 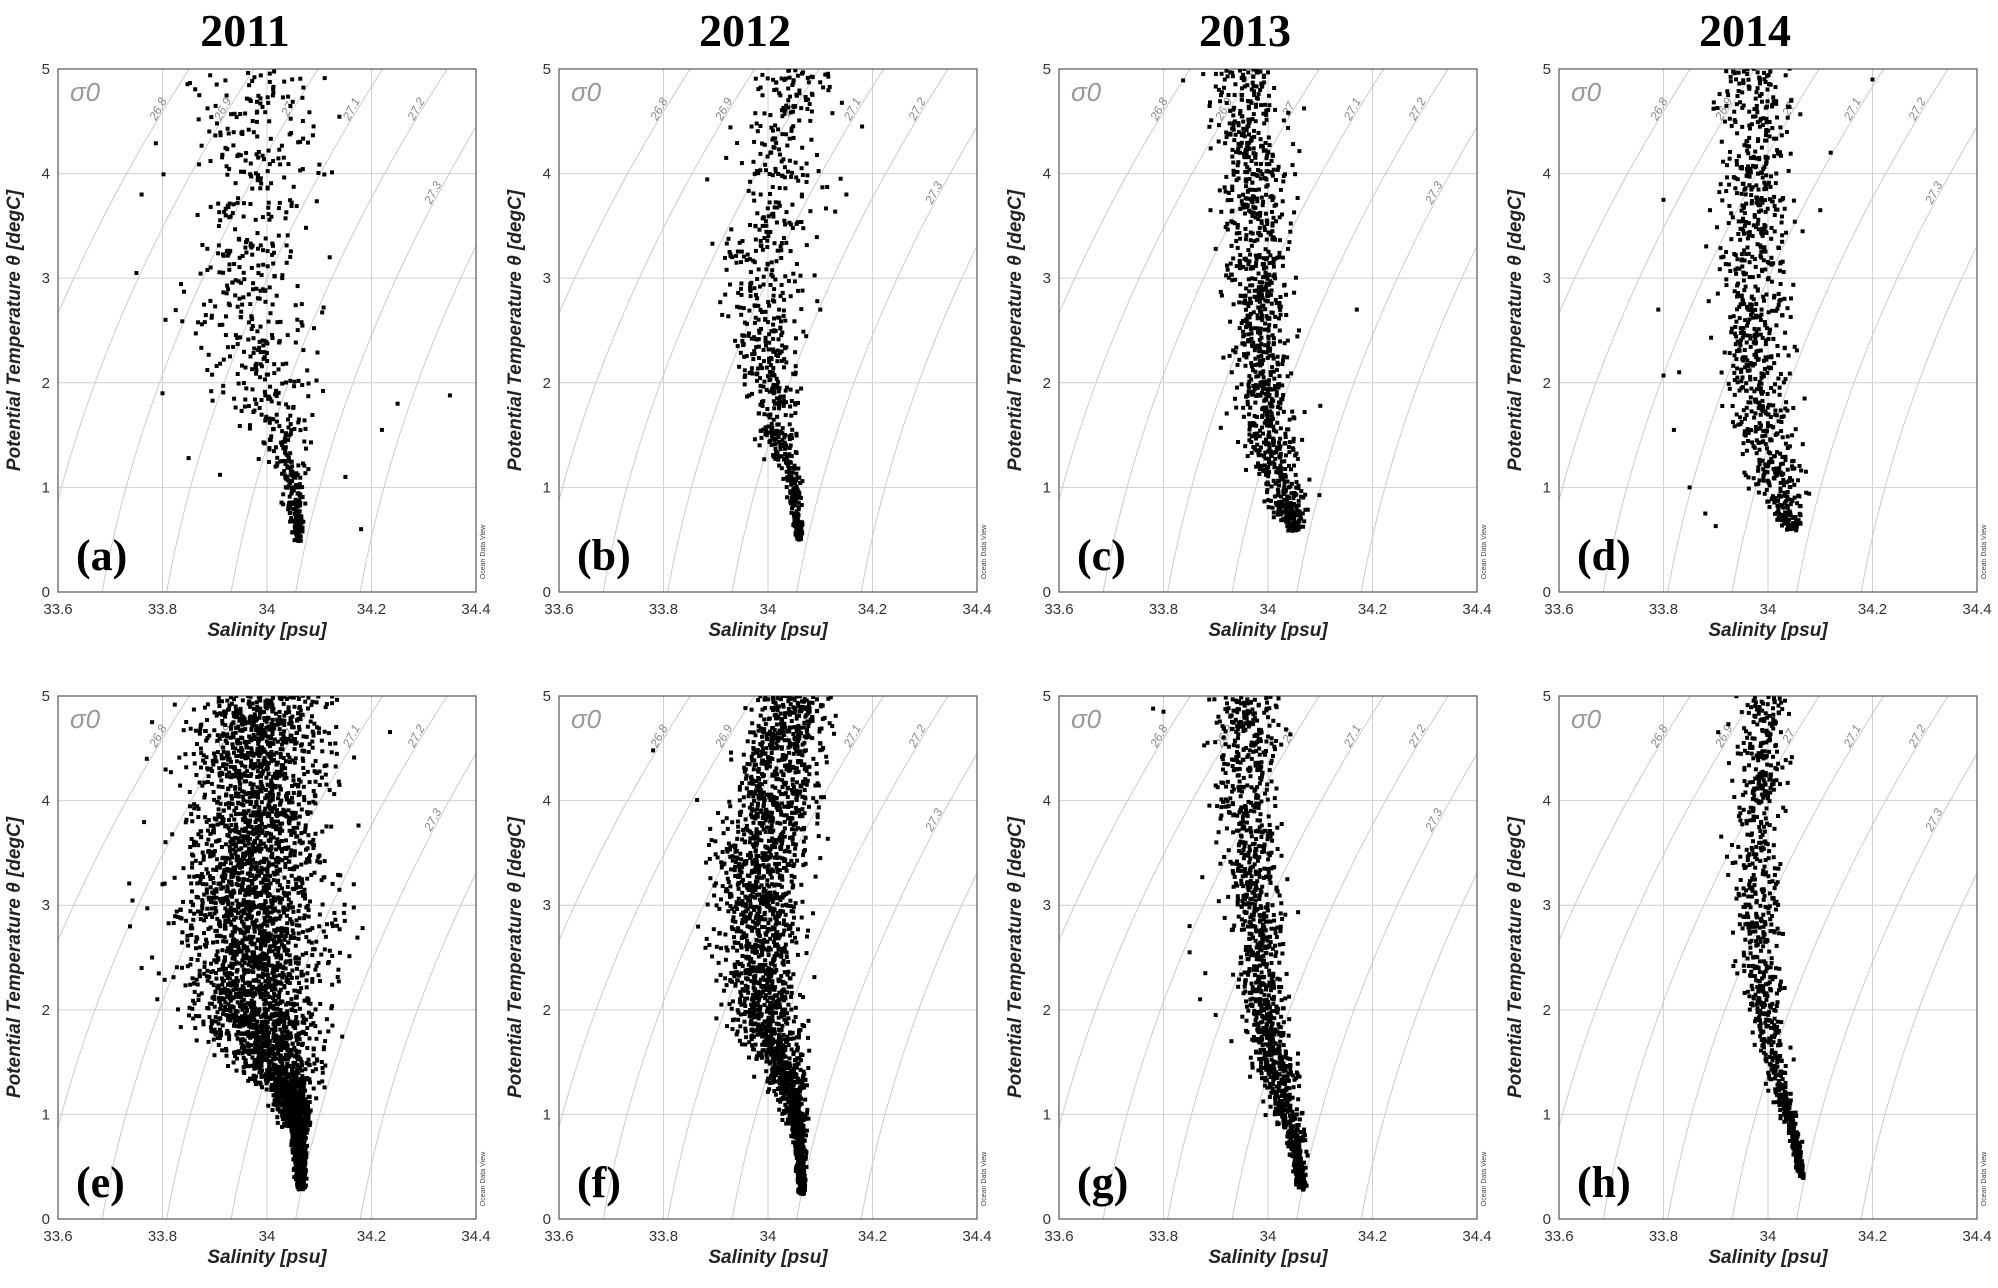 What do you see at coordinates (417, 418) in the screenshot?
I see `isopycnal-27.4` at bounding box center [417, 418].